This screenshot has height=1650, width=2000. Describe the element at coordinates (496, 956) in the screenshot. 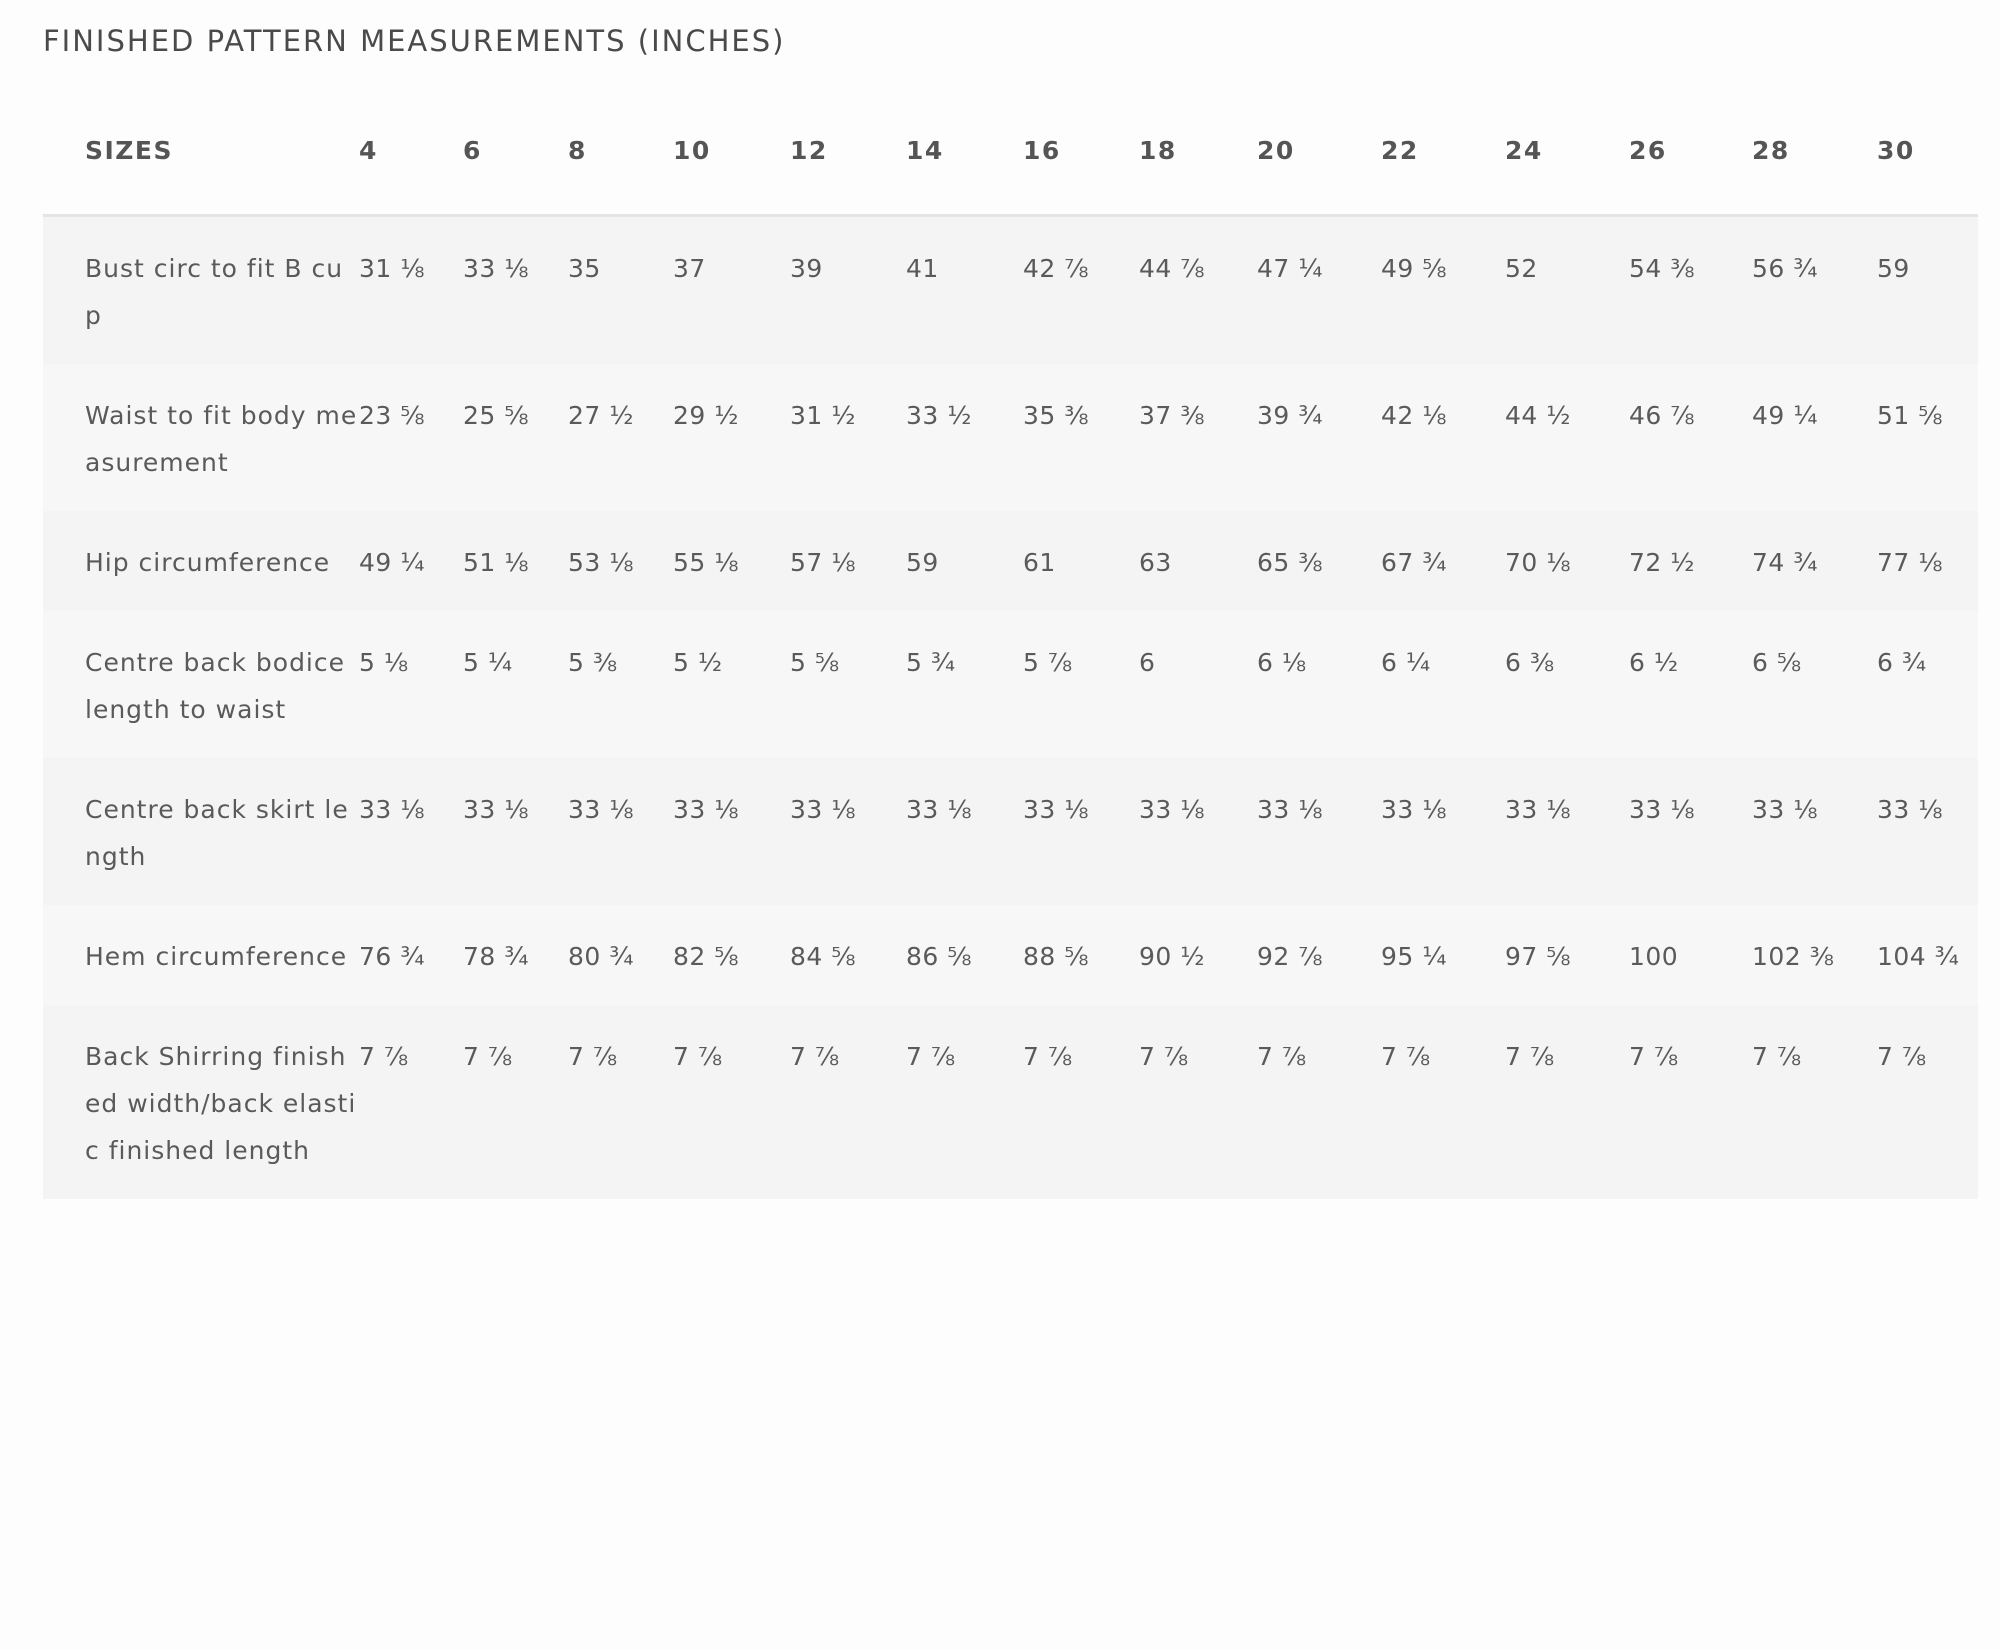

I see `measurement-cell: 78 ¾` at that location.